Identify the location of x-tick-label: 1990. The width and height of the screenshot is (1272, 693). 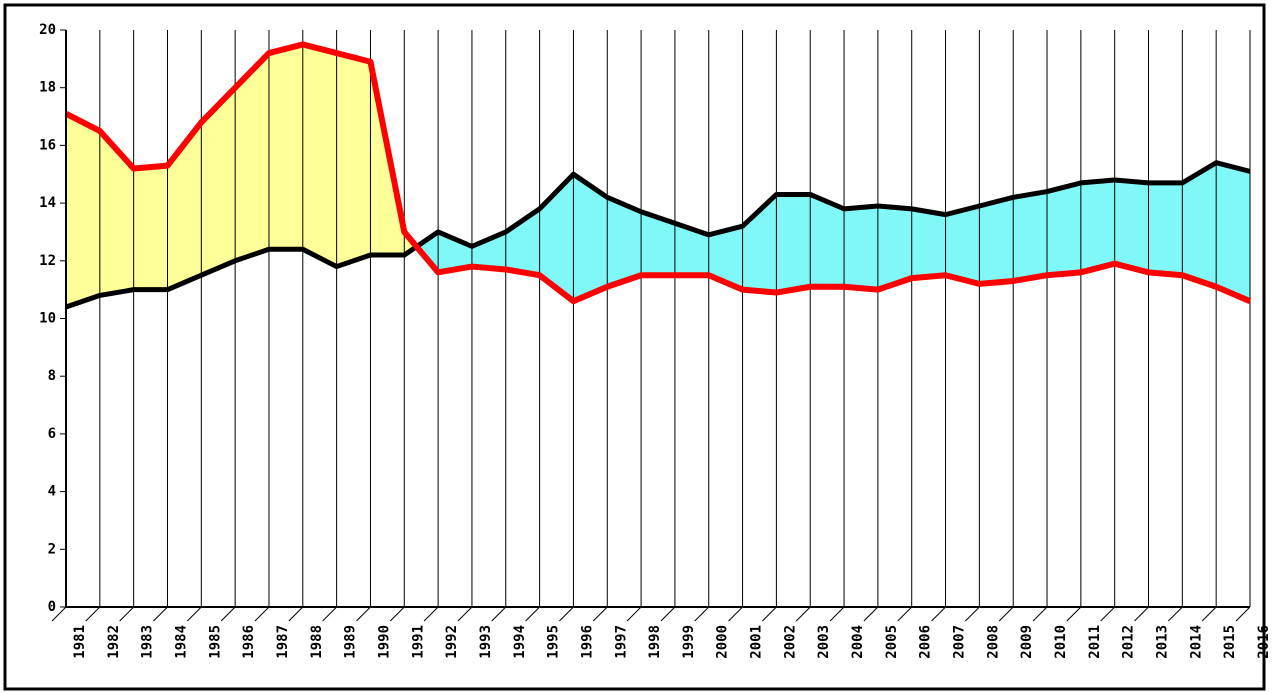
(384, 642).